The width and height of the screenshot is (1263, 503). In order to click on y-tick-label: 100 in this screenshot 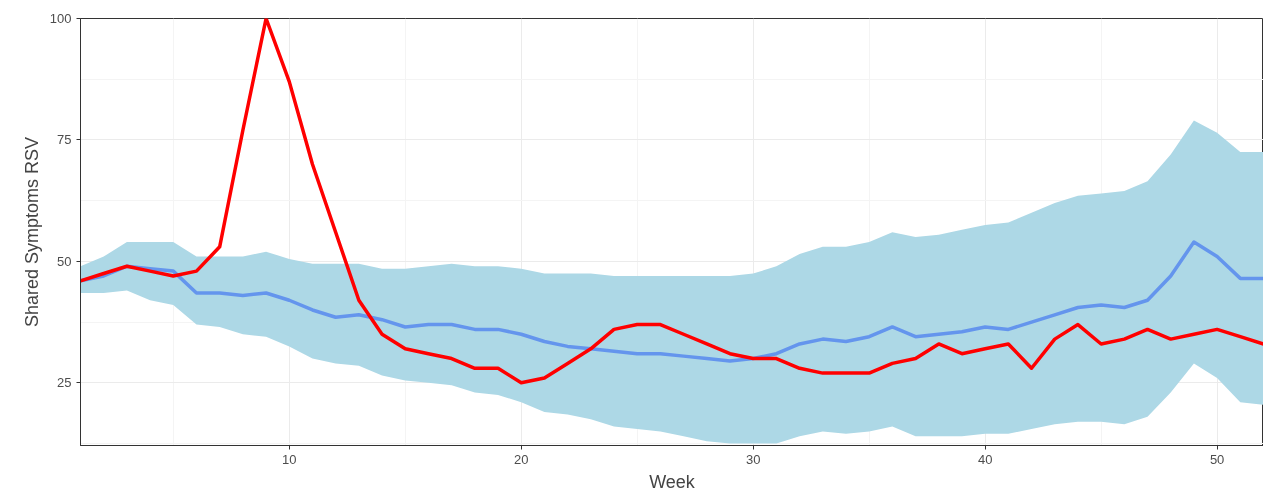, I will do `click(60, 18)`.